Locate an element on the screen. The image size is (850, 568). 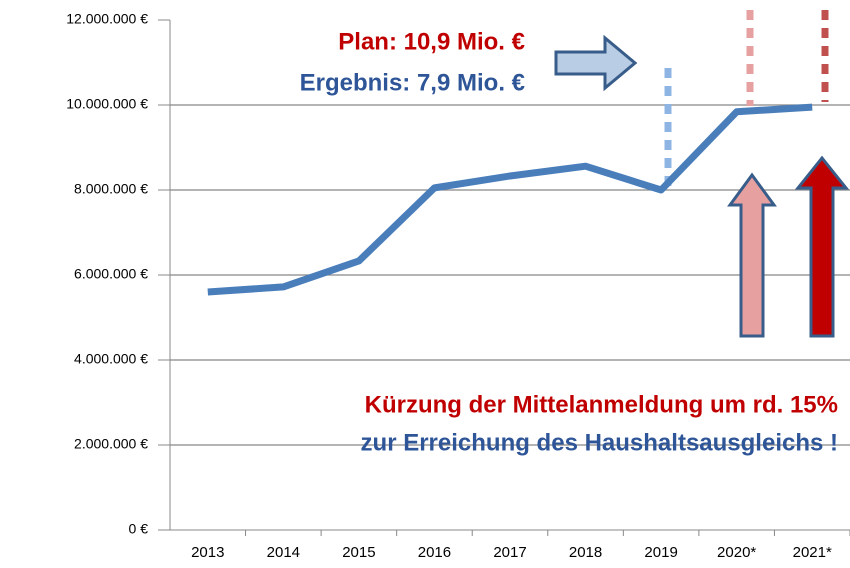
y-tick-label: 10.000.000 € is located at coordinates (107, 104).